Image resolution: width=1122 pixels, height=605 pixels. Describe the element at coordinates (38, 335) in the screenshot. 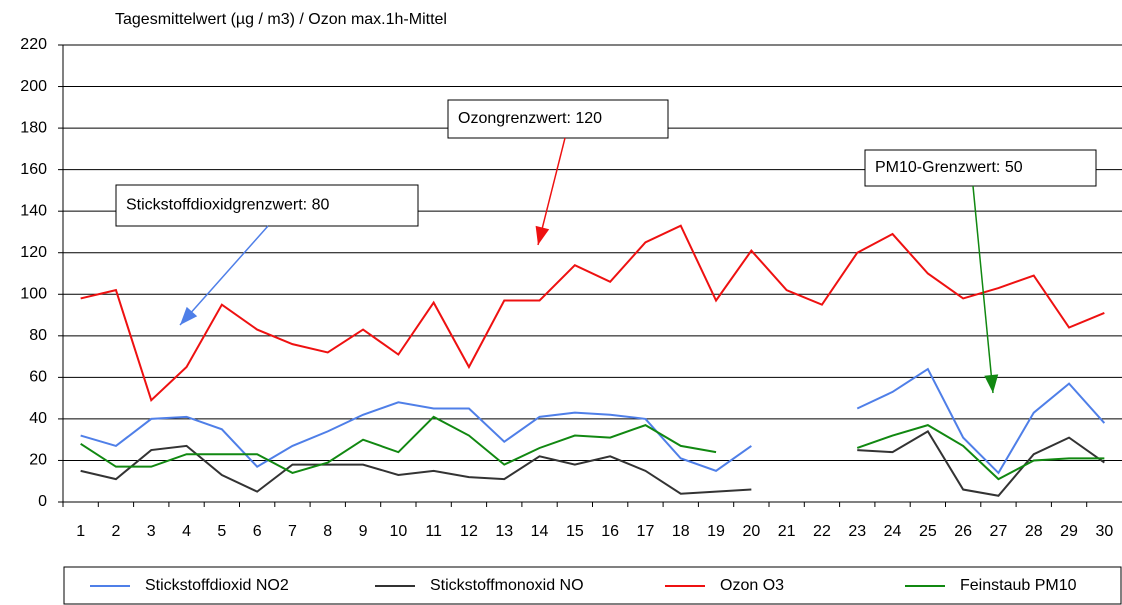

I see `y-tick-label: 80` at that location.